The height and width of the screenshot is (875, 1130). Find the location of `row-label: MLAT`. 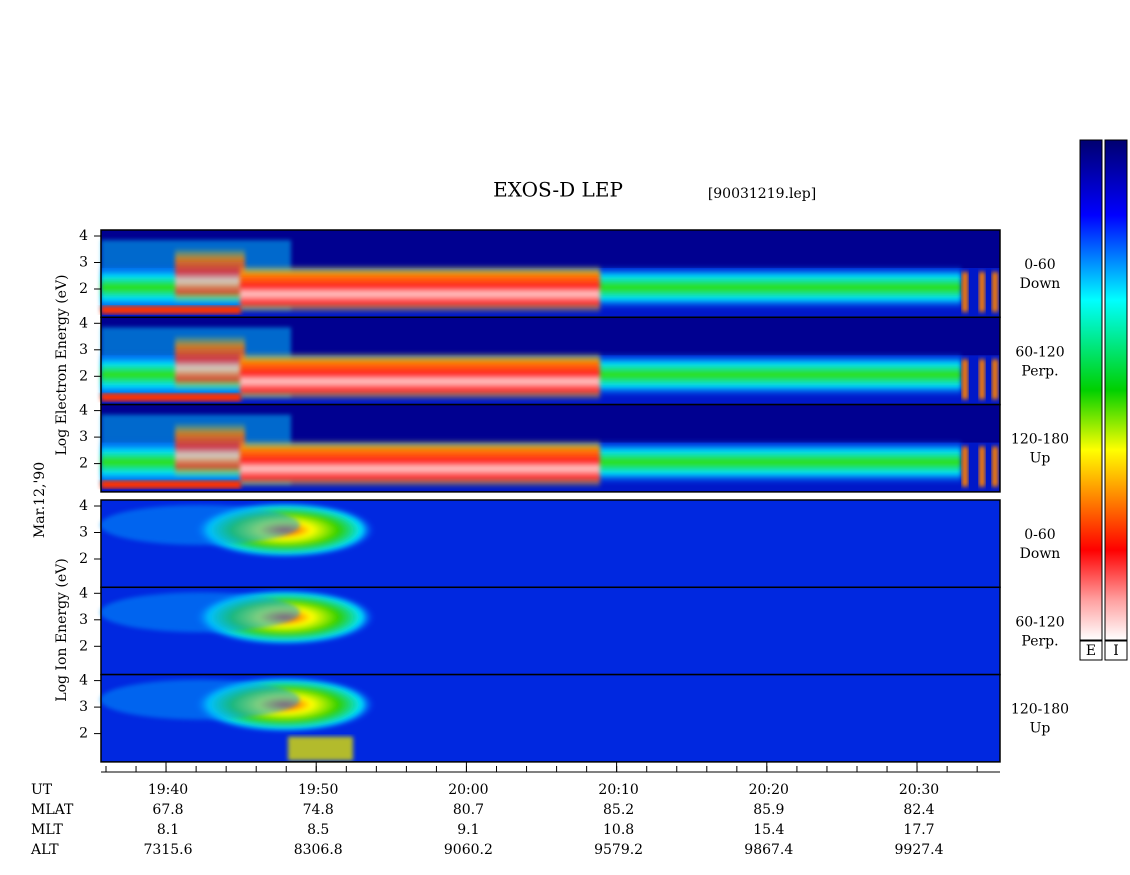

row-label: MLAT is located at coordinates (52, 810).